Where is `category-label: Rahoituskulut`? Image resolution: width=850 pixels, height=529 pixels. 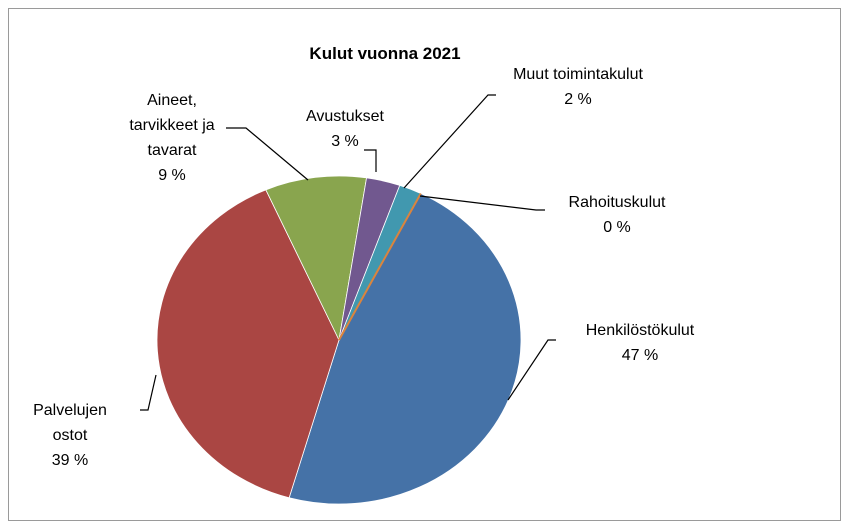
category-label: Rahoituskulut is located at coordinates (617, 202).